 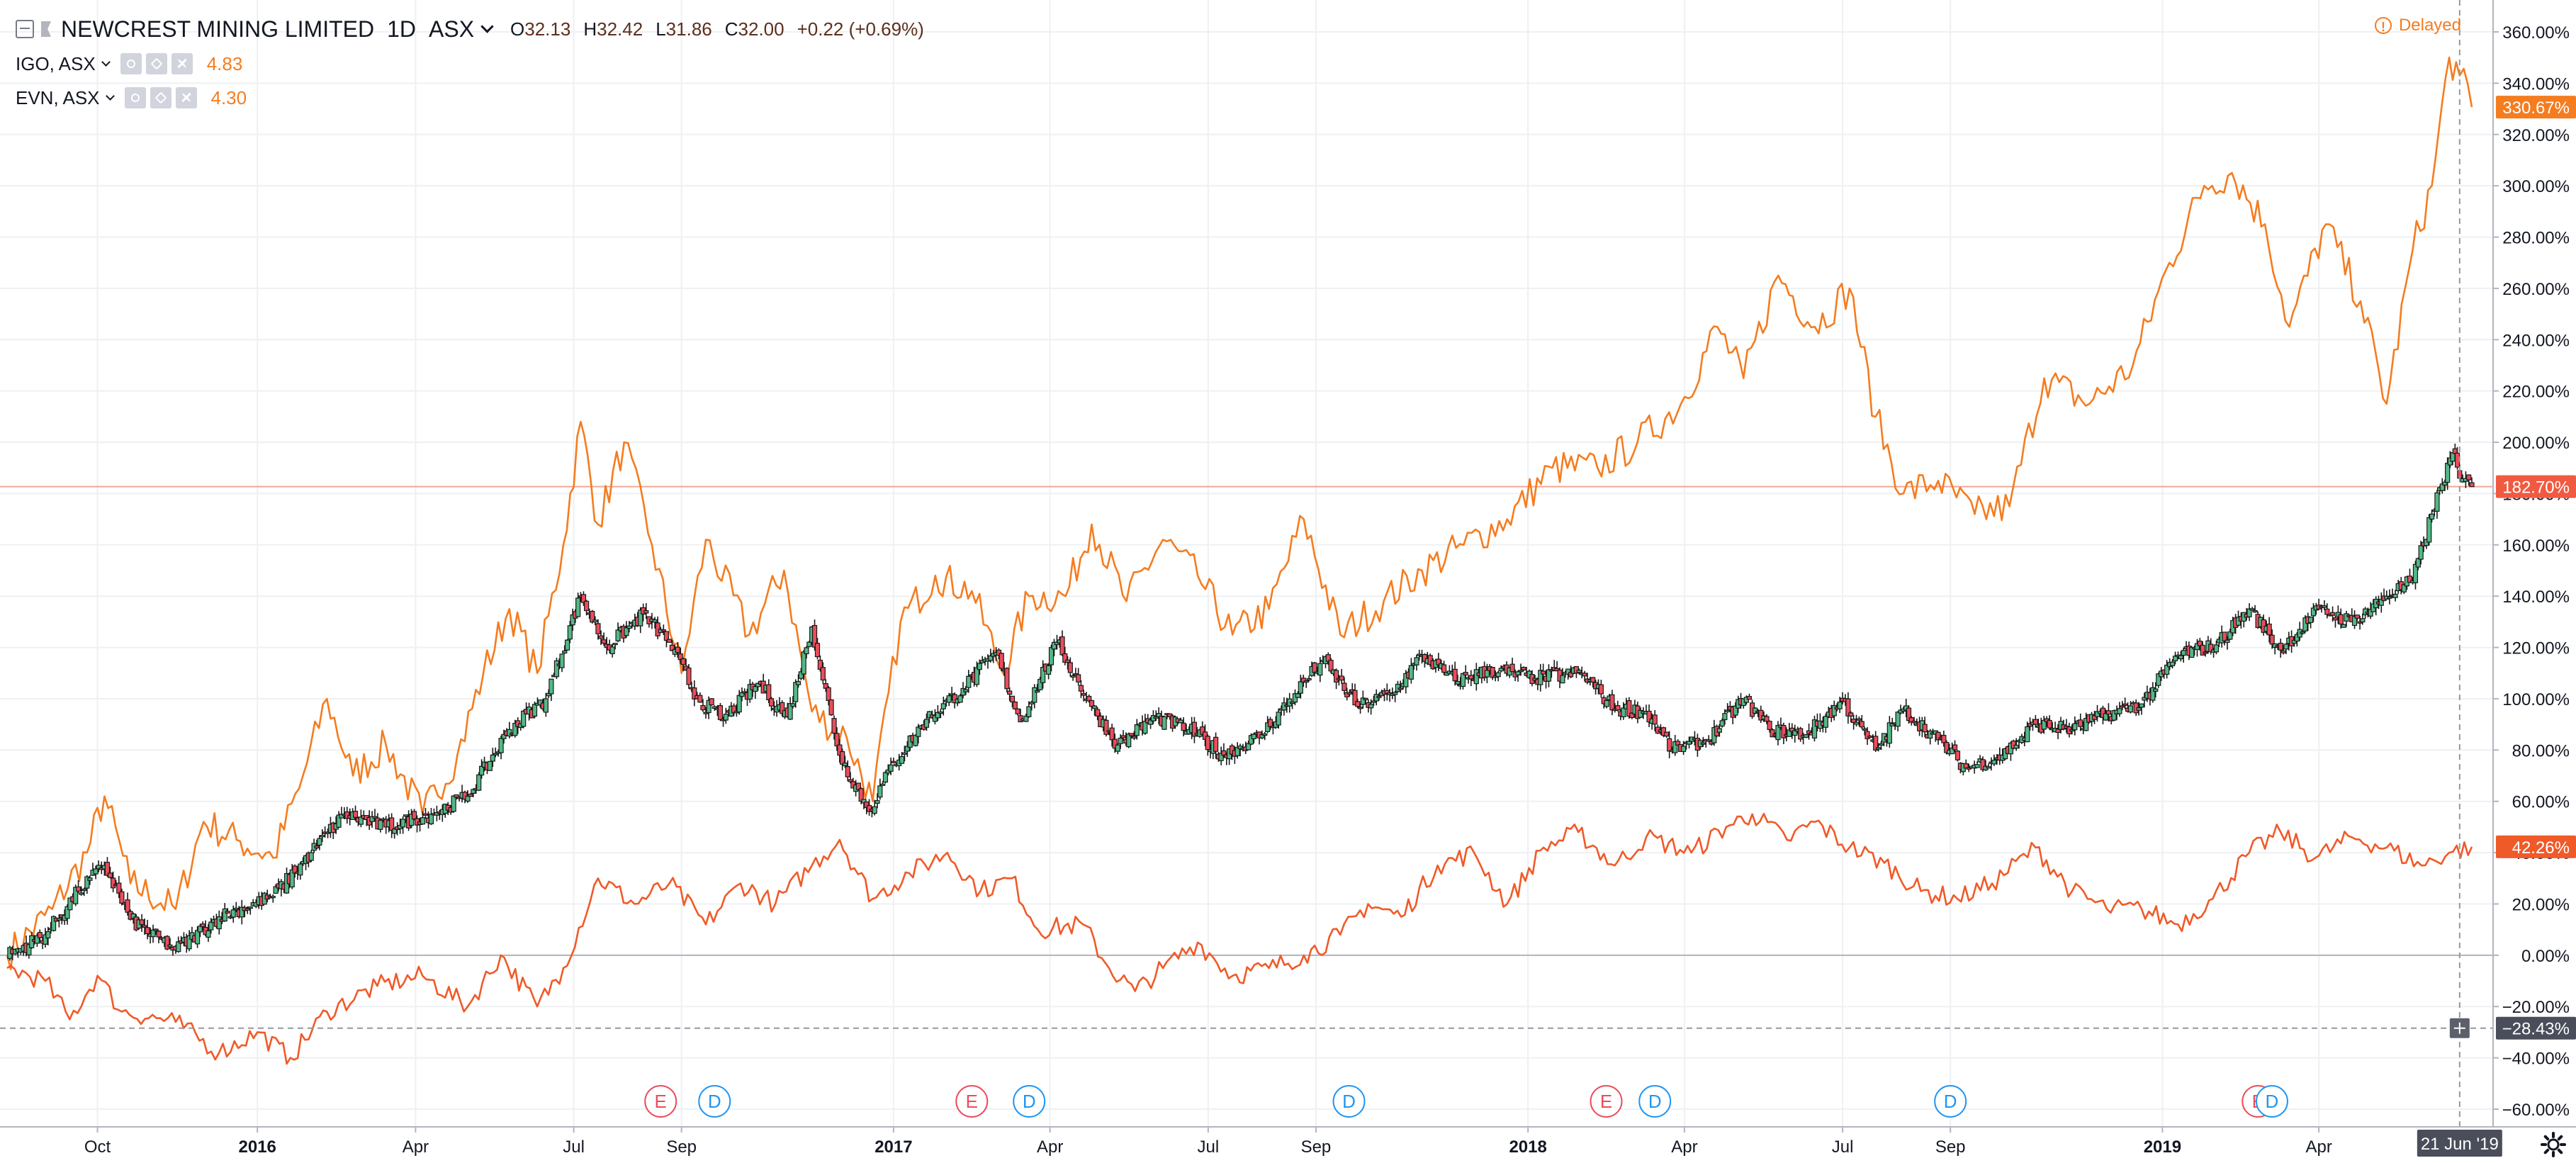 What do you see at coordinates (684, 29) in the screenshot?
I see `ohlc-low: L31.86` at bounding box center [684, 29].